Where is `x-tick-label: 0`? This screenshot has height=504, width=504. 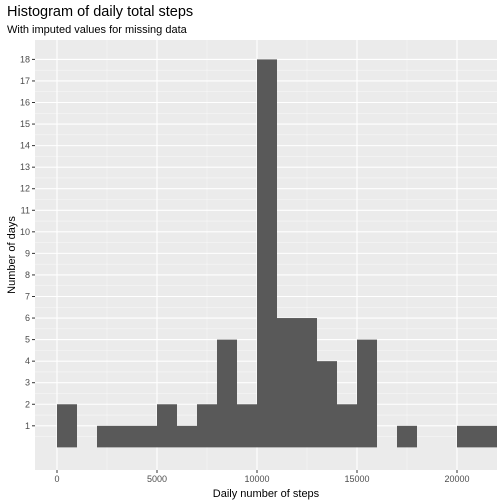 x-tick-label: 0 is located at coordinates (56, 479).